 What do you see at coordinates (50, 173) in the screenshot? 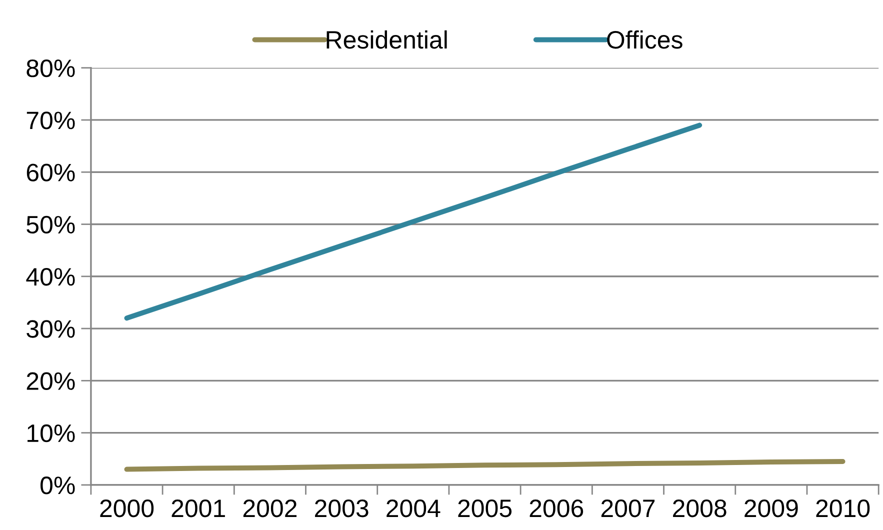
I see `y-tick-label: 60%` at bounding box center [50, 173].